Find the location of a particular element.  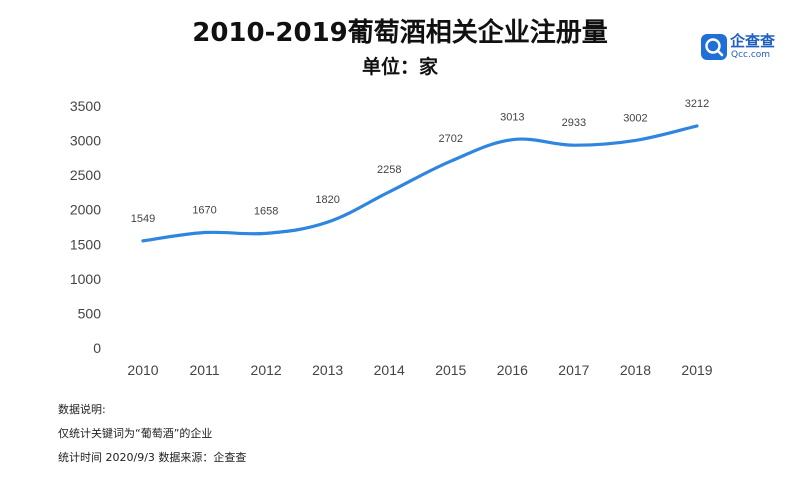

x-tick-label: 2012 is located at coordinates (266, 370).